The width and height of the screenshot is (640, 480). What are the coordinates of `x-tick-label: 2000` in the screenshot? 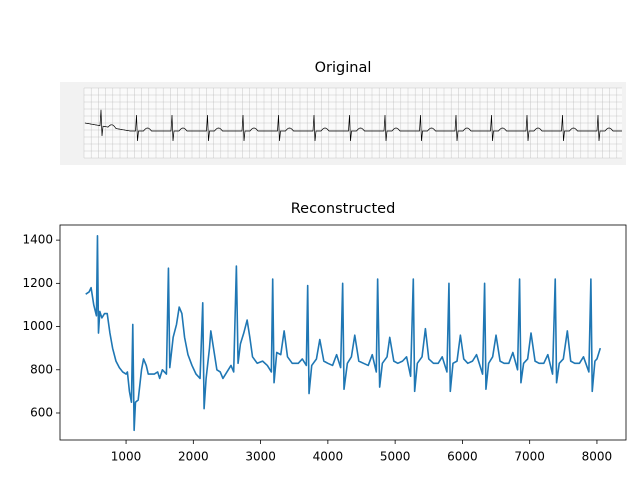 It's located at (193, 457).